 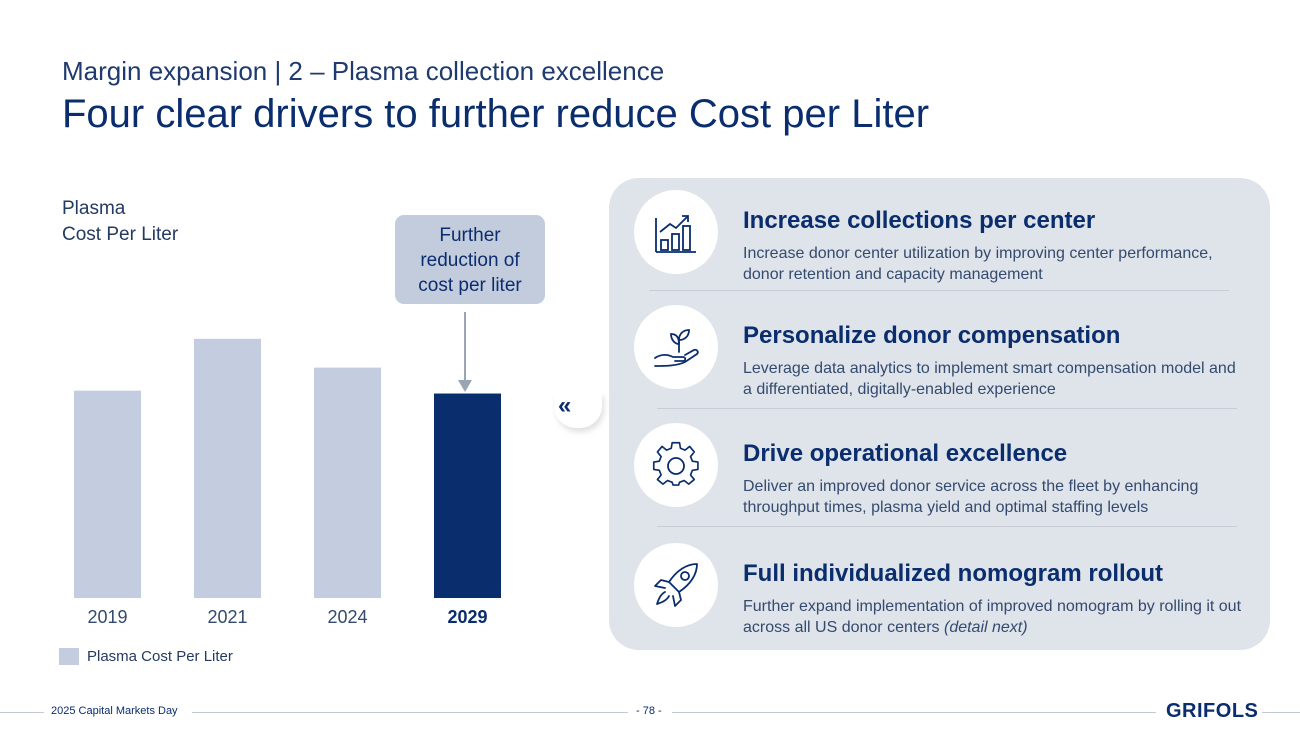 I want to click on chart-legend: Plasma Cost Per Liter, so click(x=146, y=656).